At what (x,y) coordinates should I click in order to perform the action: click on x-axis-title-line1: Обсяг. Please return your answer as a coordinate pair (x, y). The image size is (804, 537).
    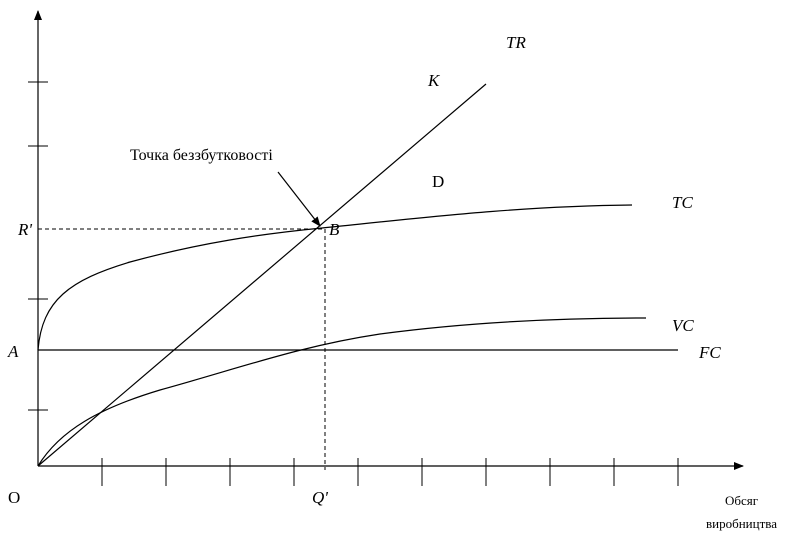
    Looking at the image, I should click on (741, 500).